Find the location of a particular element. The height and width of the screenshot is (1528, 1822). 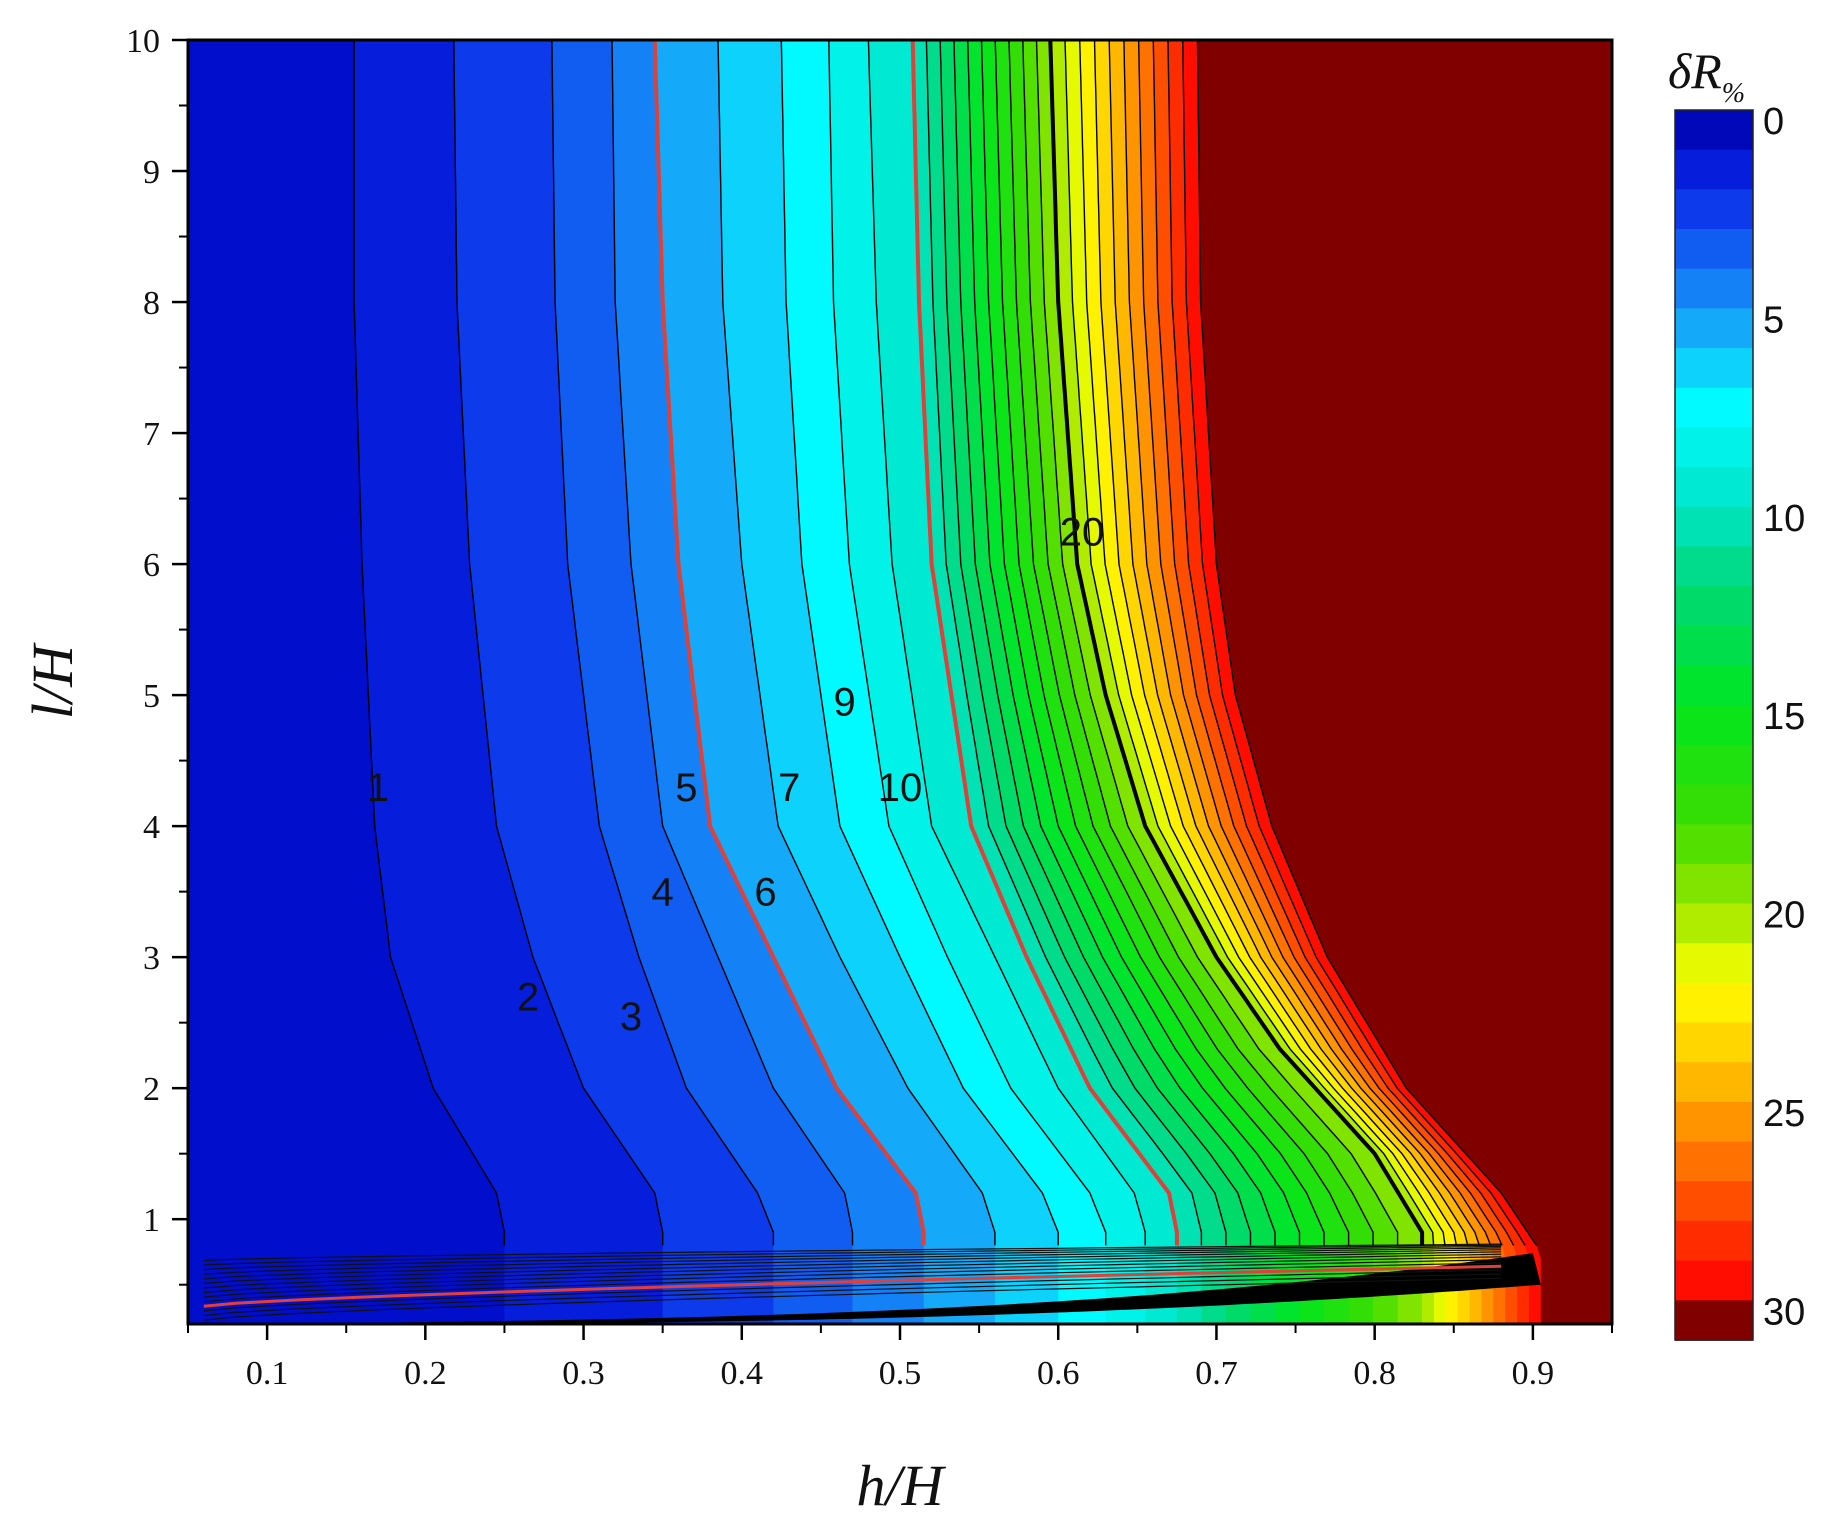

contour-label-9: 9 is located at coordinates (844, 703).